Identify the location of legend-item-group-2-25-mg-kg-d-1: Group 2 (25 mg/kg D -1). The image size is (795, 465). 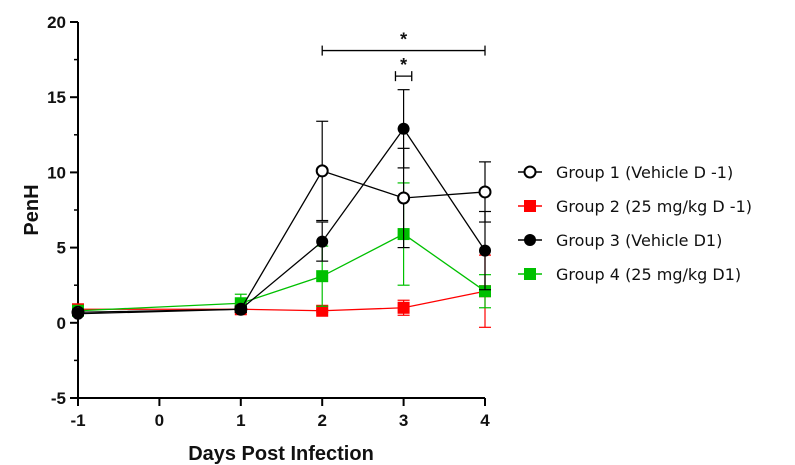
(635, 206).